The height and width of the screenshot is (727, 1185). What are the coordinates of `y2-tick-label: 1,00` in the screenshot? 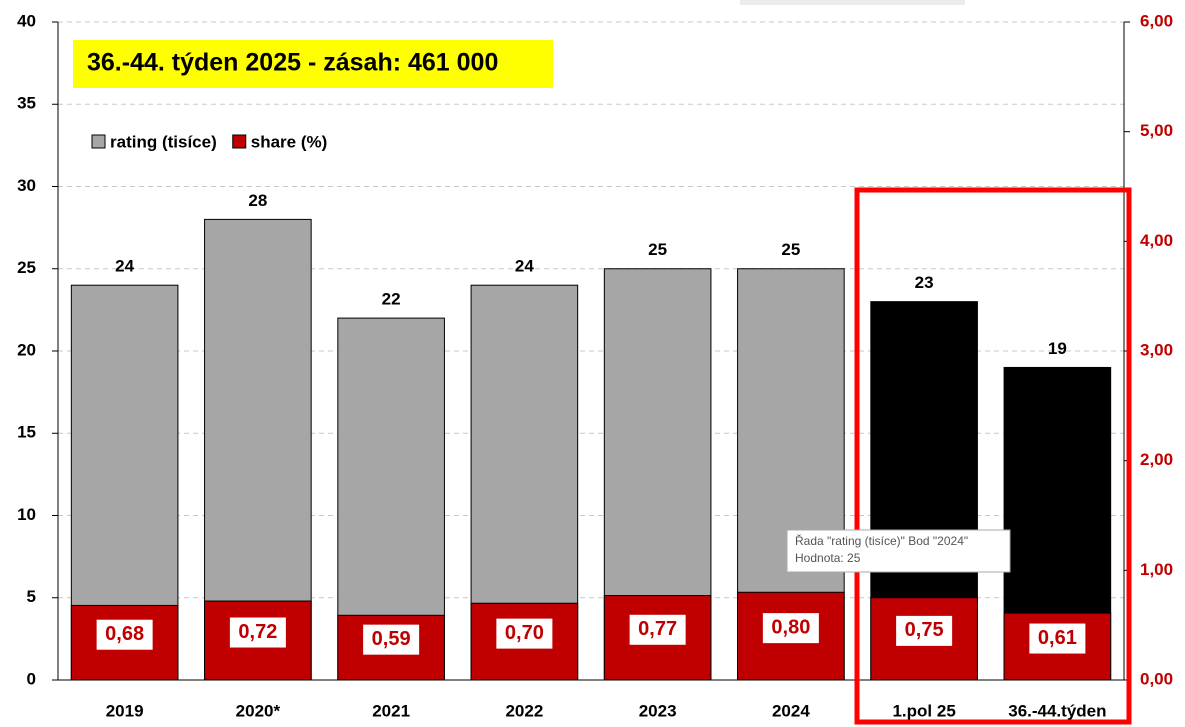 It's located at (1156, 569).